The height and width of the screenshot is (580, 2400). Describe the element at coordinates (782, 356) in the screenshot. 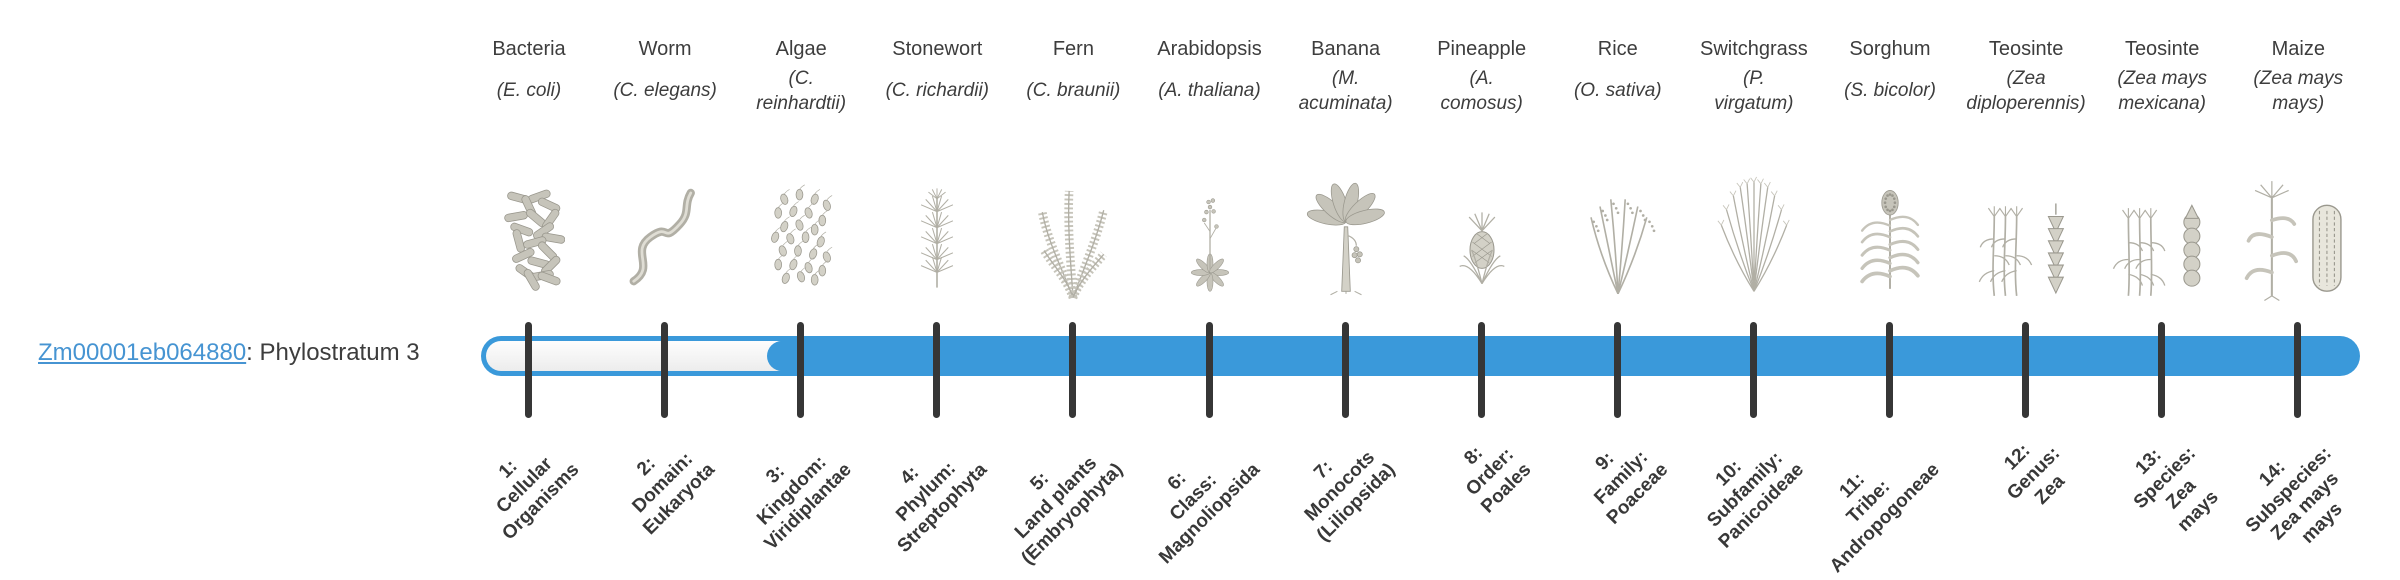

I see `timeline-fill-start-cap` at that location.